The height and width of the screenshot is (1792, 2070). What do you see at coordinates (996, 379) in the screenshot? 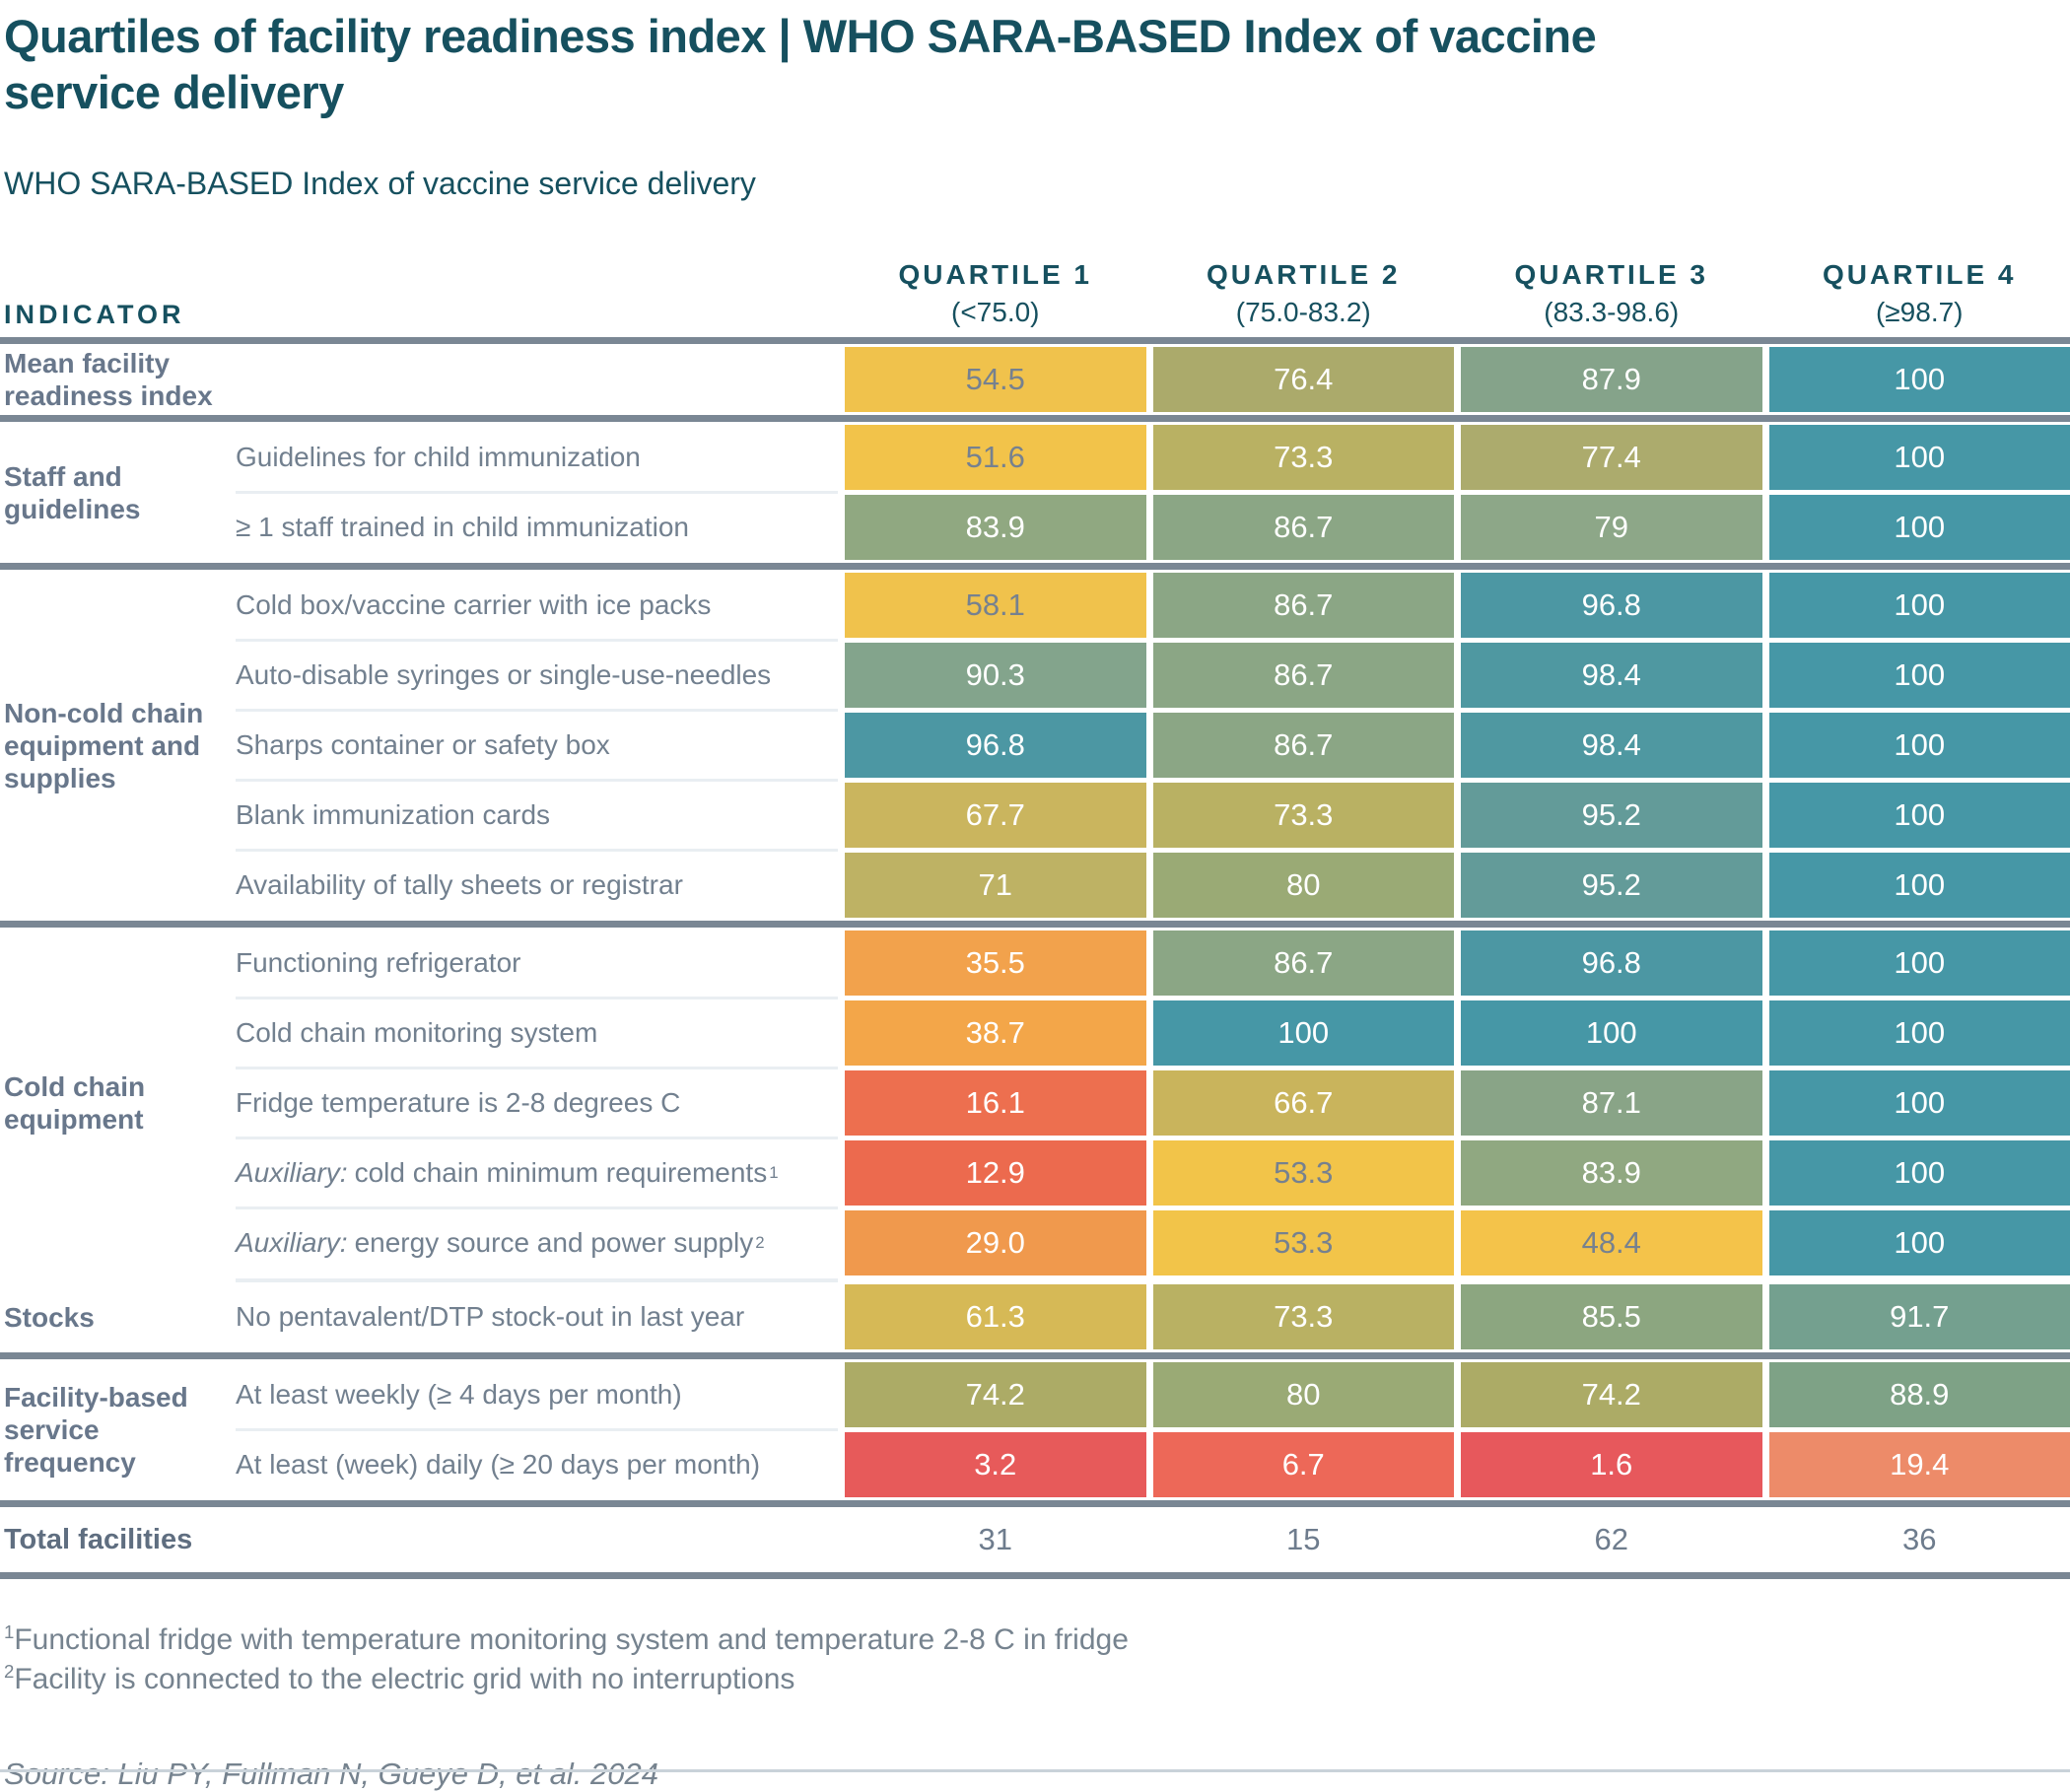
I see `value-cell: 54.5` at bounding box center [996, 379].